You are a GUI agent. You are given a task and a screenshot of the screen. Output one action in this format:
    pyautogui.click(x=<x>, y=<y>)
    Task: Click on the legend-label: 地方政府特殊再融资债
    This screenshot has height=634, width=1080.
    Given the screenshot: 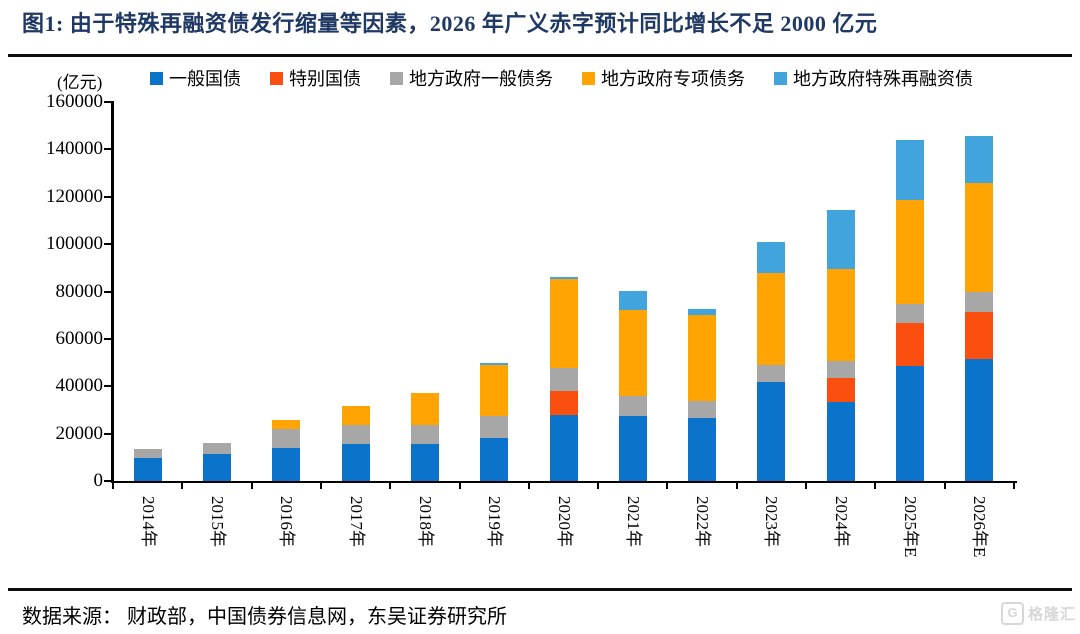 What is the action you would take?
    pyautogui.click(x=883, y=79)
    